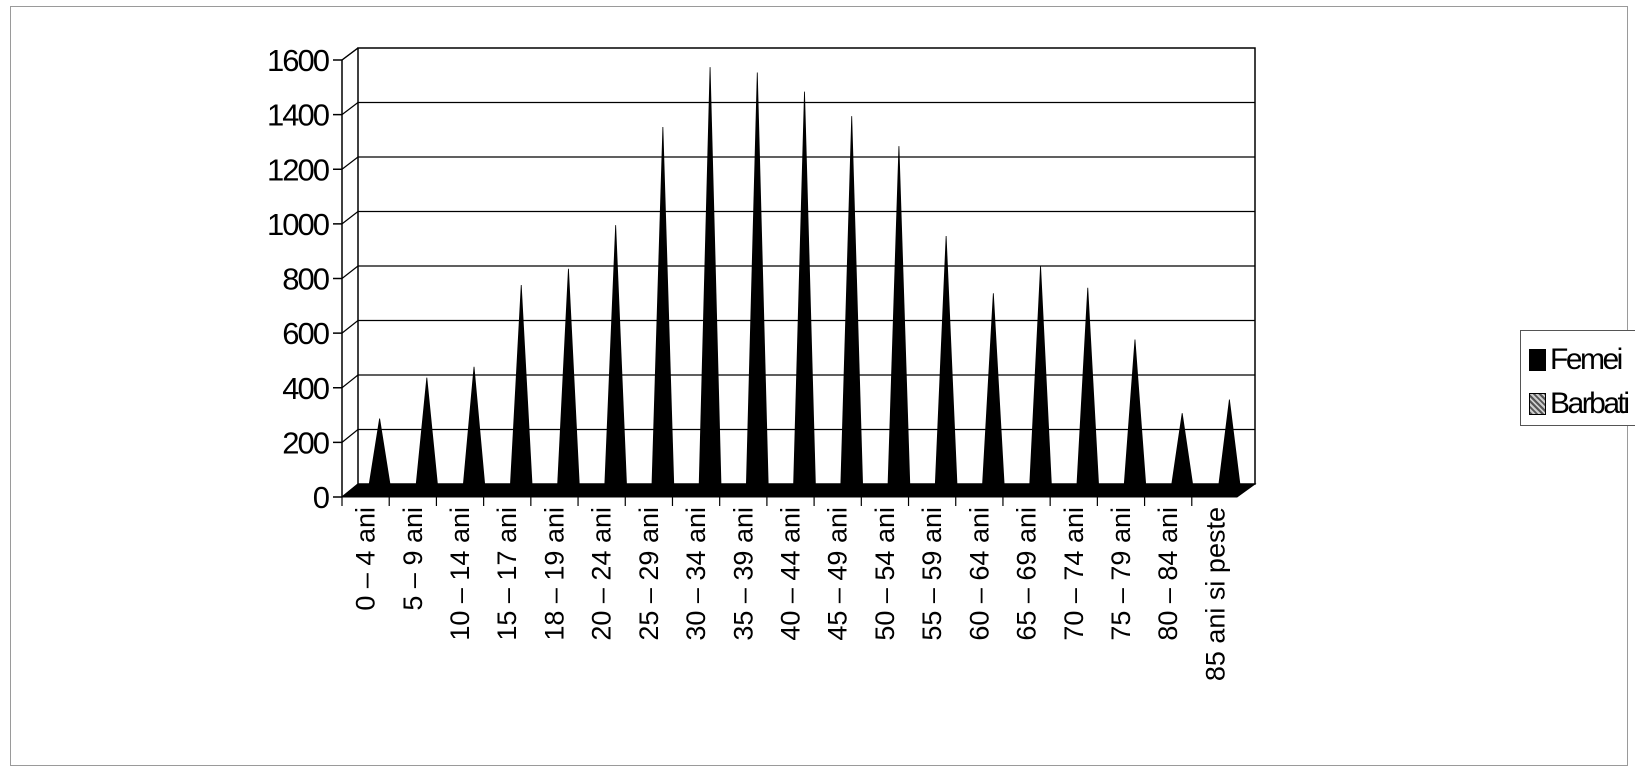 The width and height of the screenshot is (1635, 770). I want to click on x-tick-label: 20 – 24 ani, so click(602, 574).